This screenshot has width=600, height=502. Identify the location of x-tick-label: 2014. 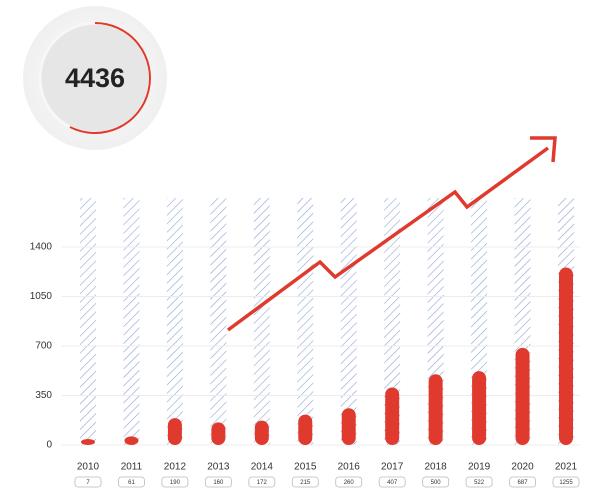
(262, 467).